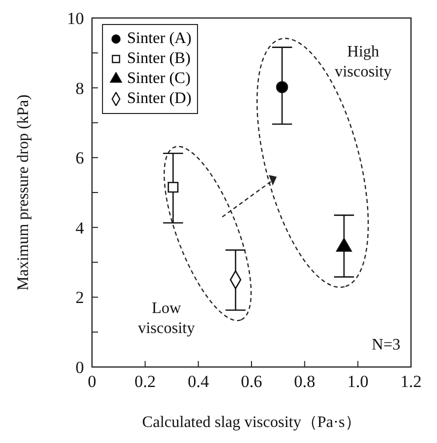 The height and width of the screenshot is (443, 437). I want to click on x-tick-label: 0.4, so click(199, 382).